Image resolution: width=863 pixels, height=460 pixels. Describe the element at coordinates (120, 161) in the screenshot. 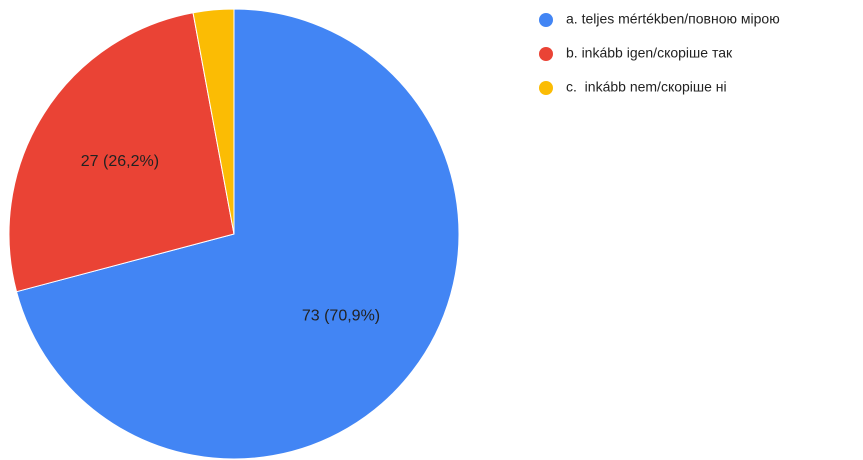

I see `data-label: 27 (26,2%)` at that location.